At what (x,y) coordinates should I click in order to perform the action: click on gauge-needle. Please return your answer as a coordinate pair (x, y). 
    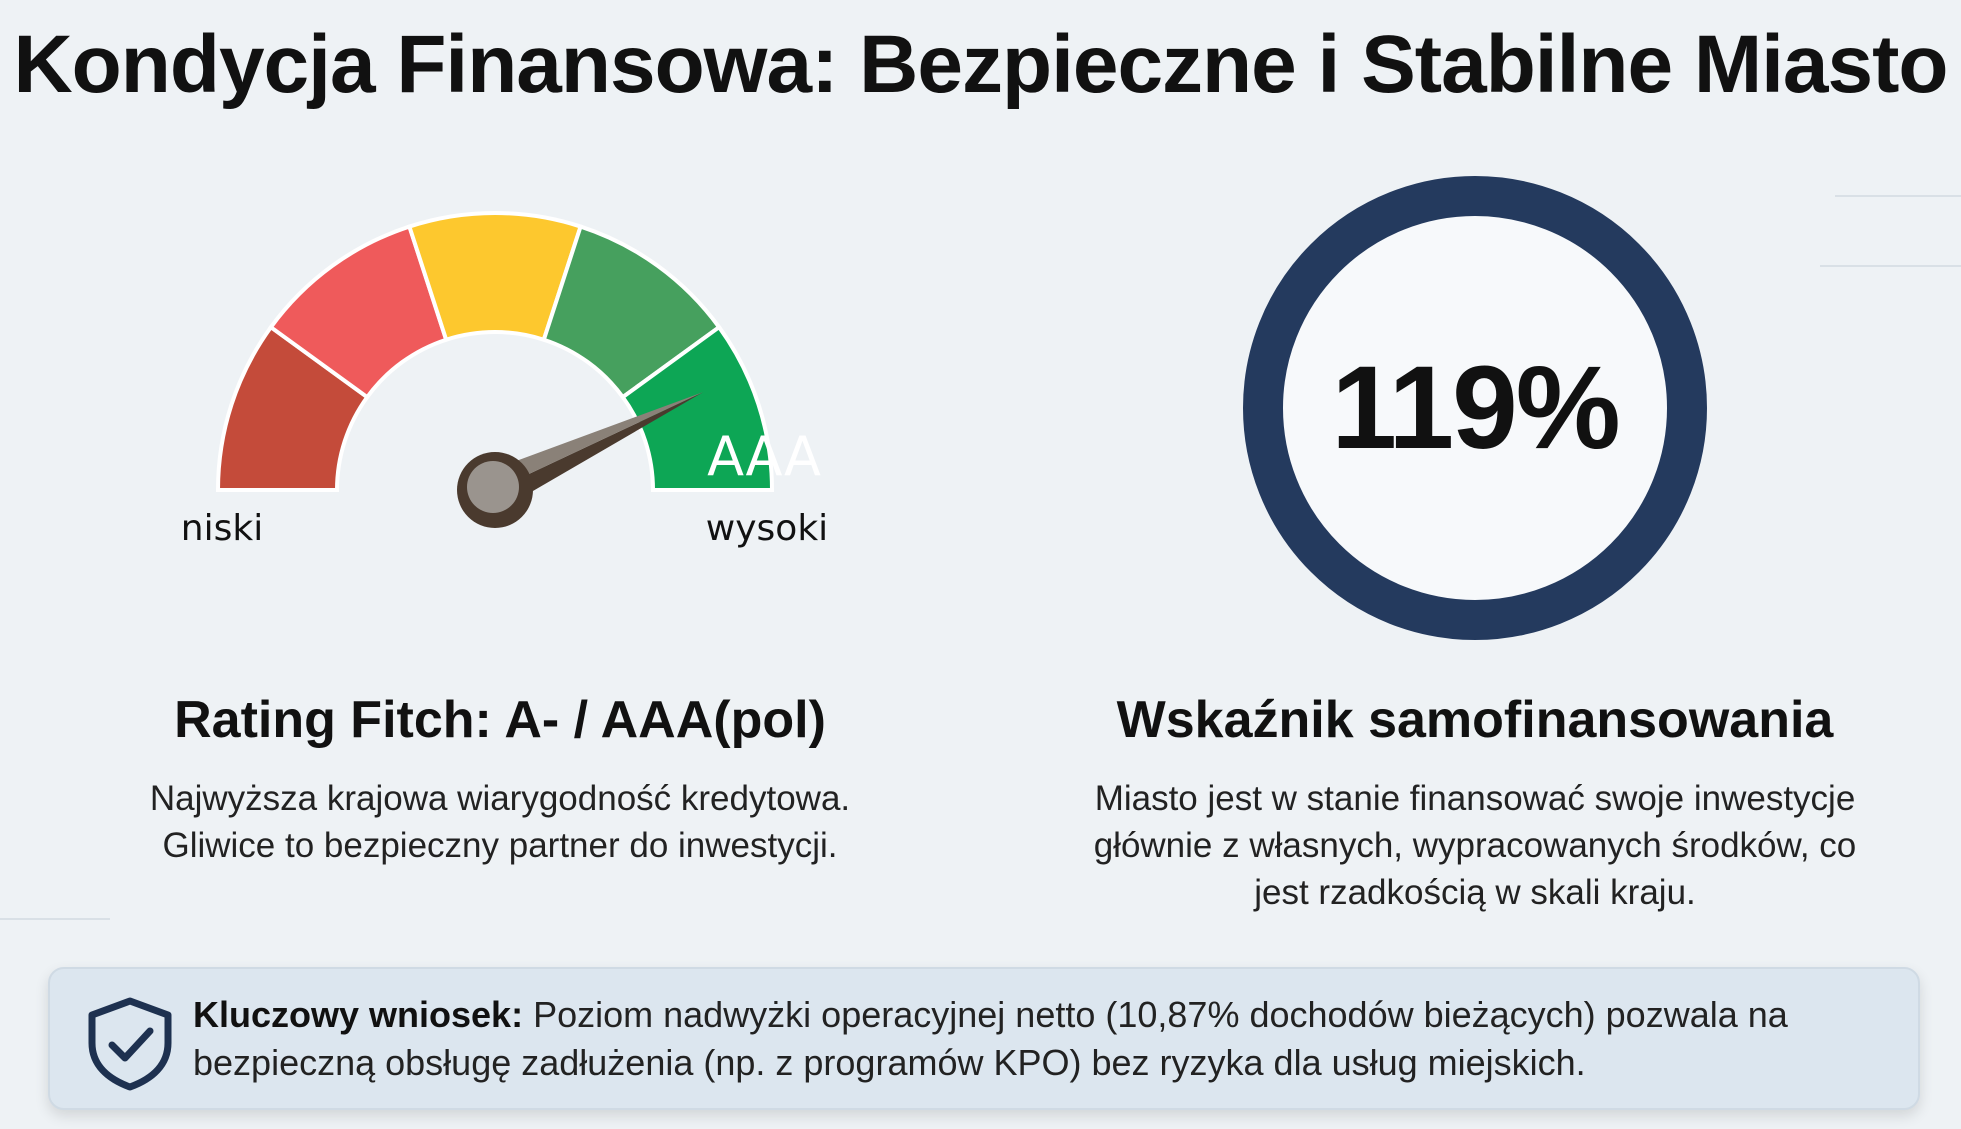
    Looking at the image, I should click on (595, 441).